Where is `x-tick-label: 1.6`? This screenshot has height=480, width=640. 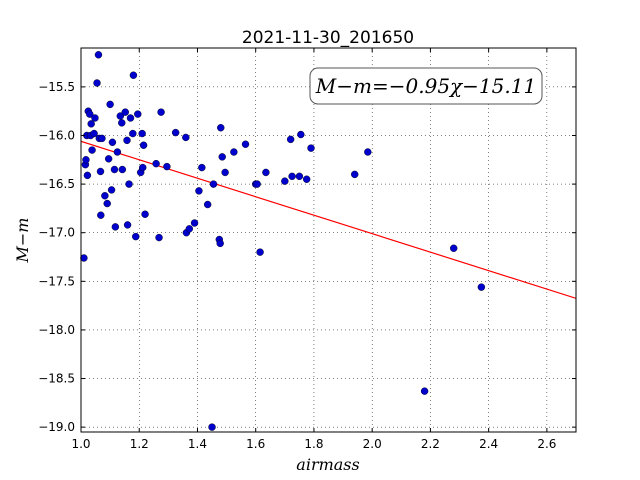
x-tick-label: 1.6 is located at coordinates (255, 444).